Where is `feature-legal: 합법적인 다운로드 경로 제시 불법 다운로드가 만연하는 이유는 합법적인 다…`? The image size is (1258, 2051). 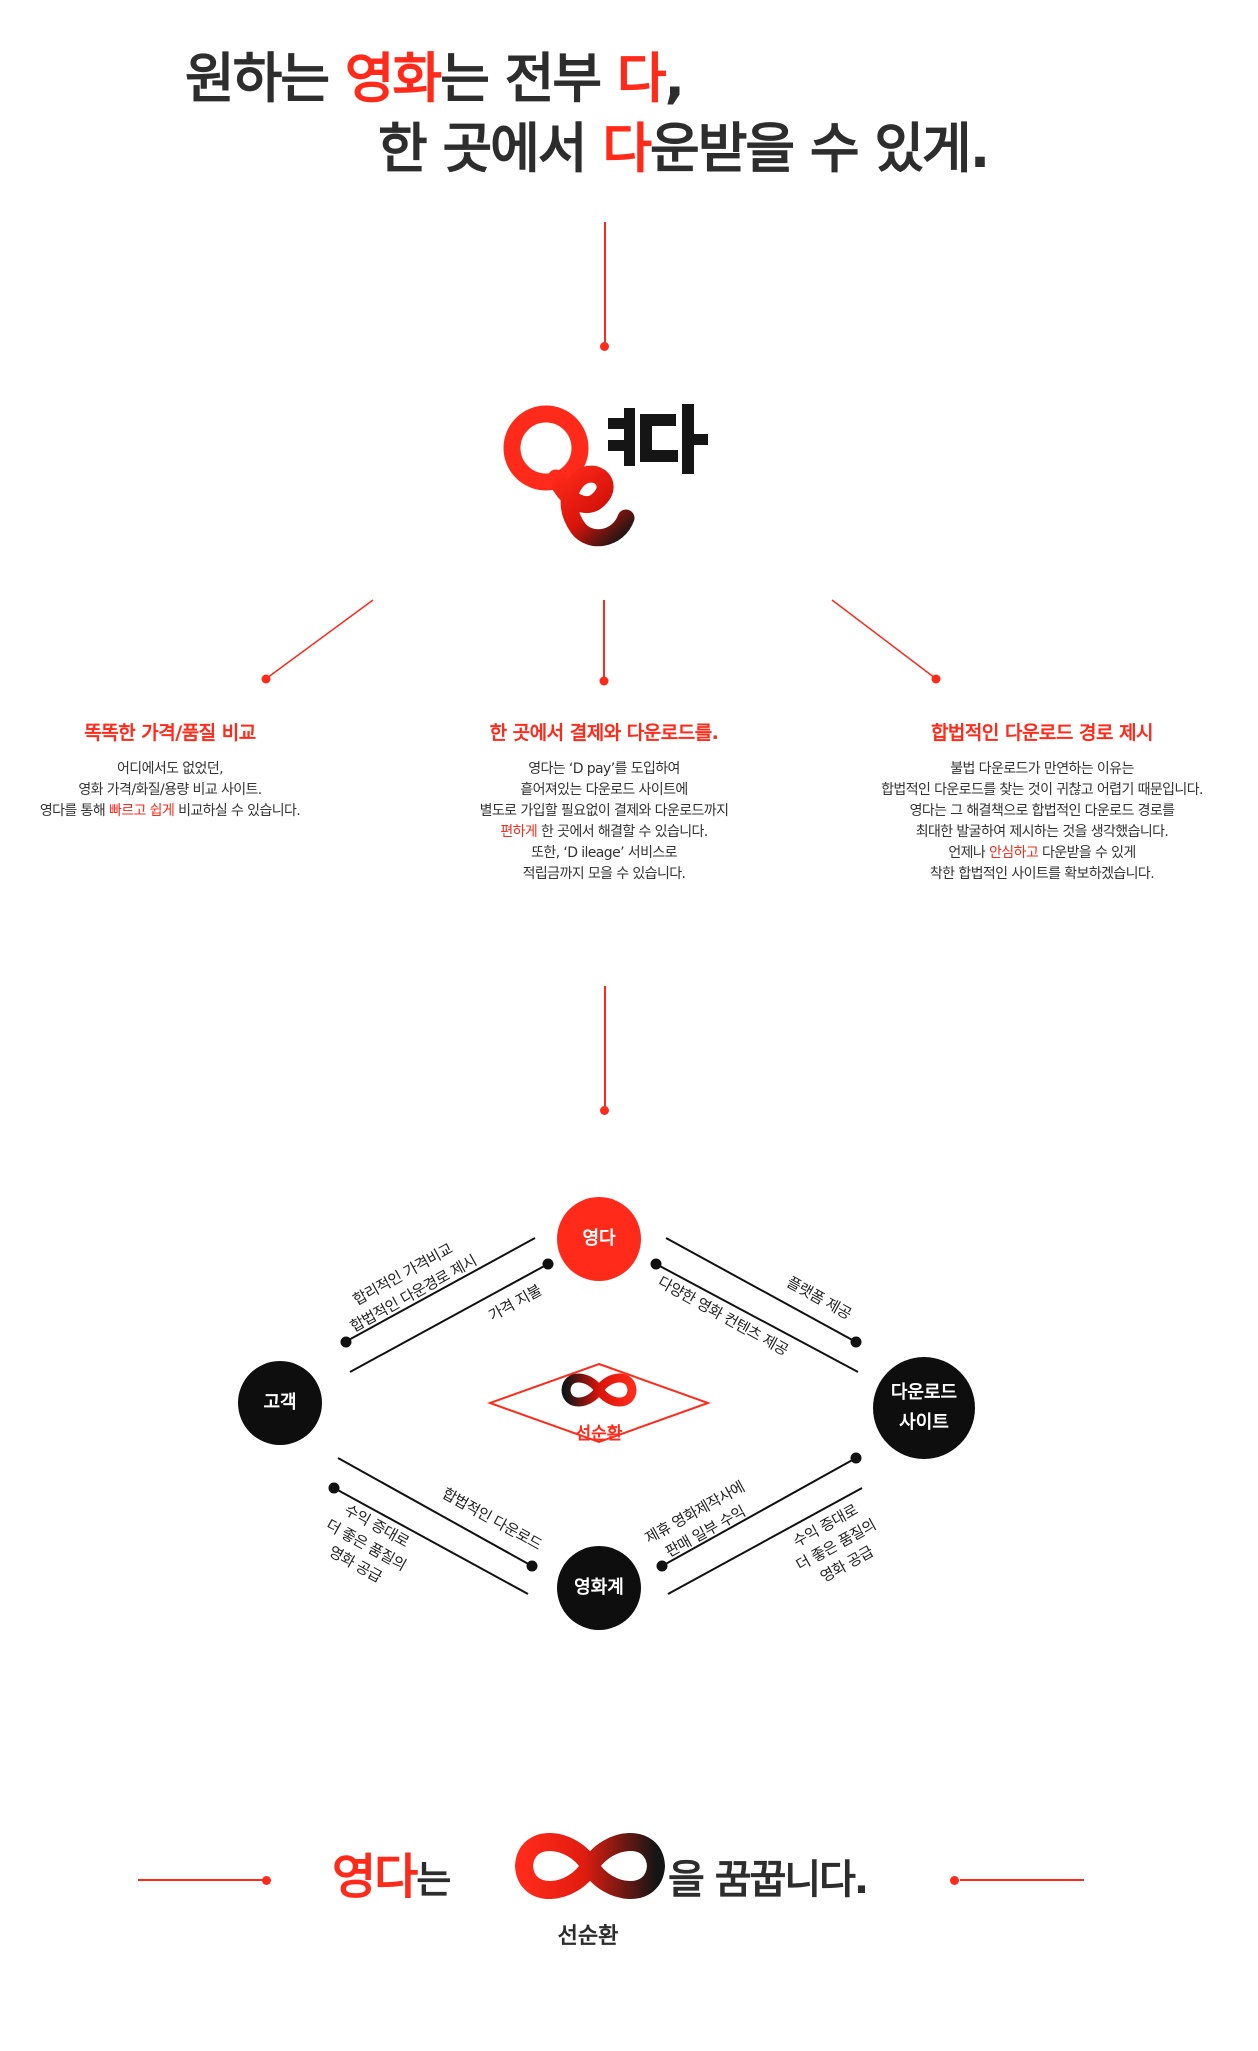 feature-legal: 합법적인 다운로드 경로 제시 불법 다운로드가 만연하는 이유는 합법적인 다… is located at coordinates (1042, 801).